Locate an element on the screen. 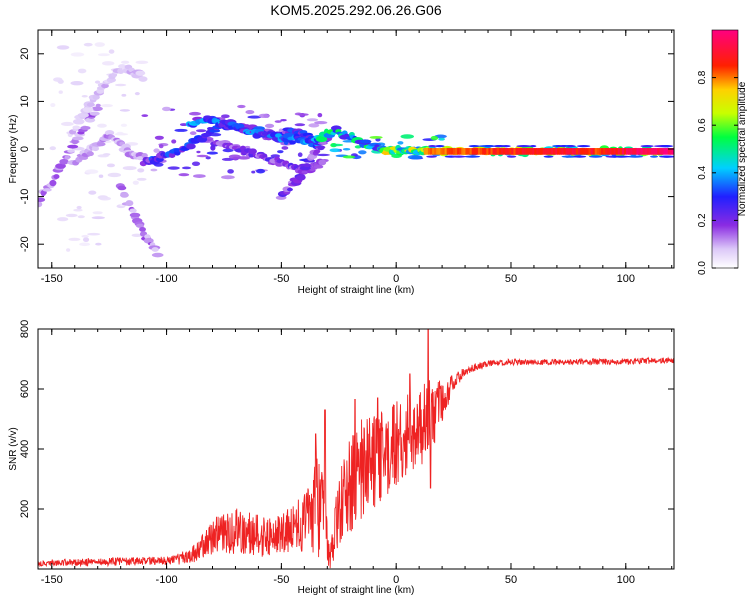 This screenshot has width=750, height=600. colorbar-ticks: 0.0 0.2 0.4 0.6 0.8 is located at coordinates (717, 172).